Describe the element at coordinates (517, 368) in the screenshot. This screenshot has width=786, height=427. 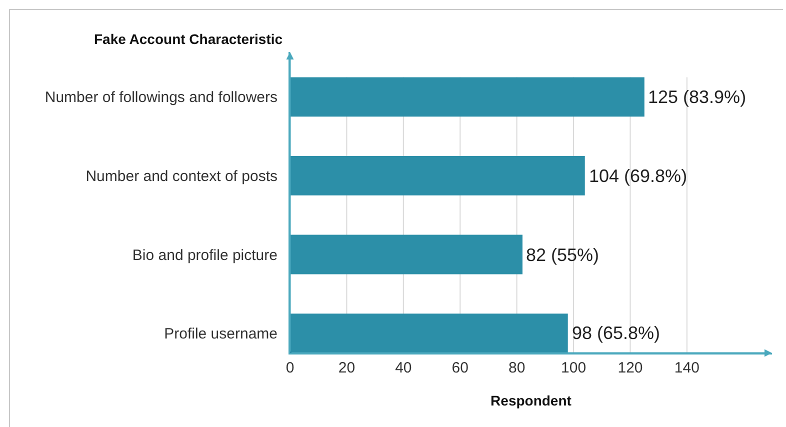
I see `x-tick-label: 80` at that location.